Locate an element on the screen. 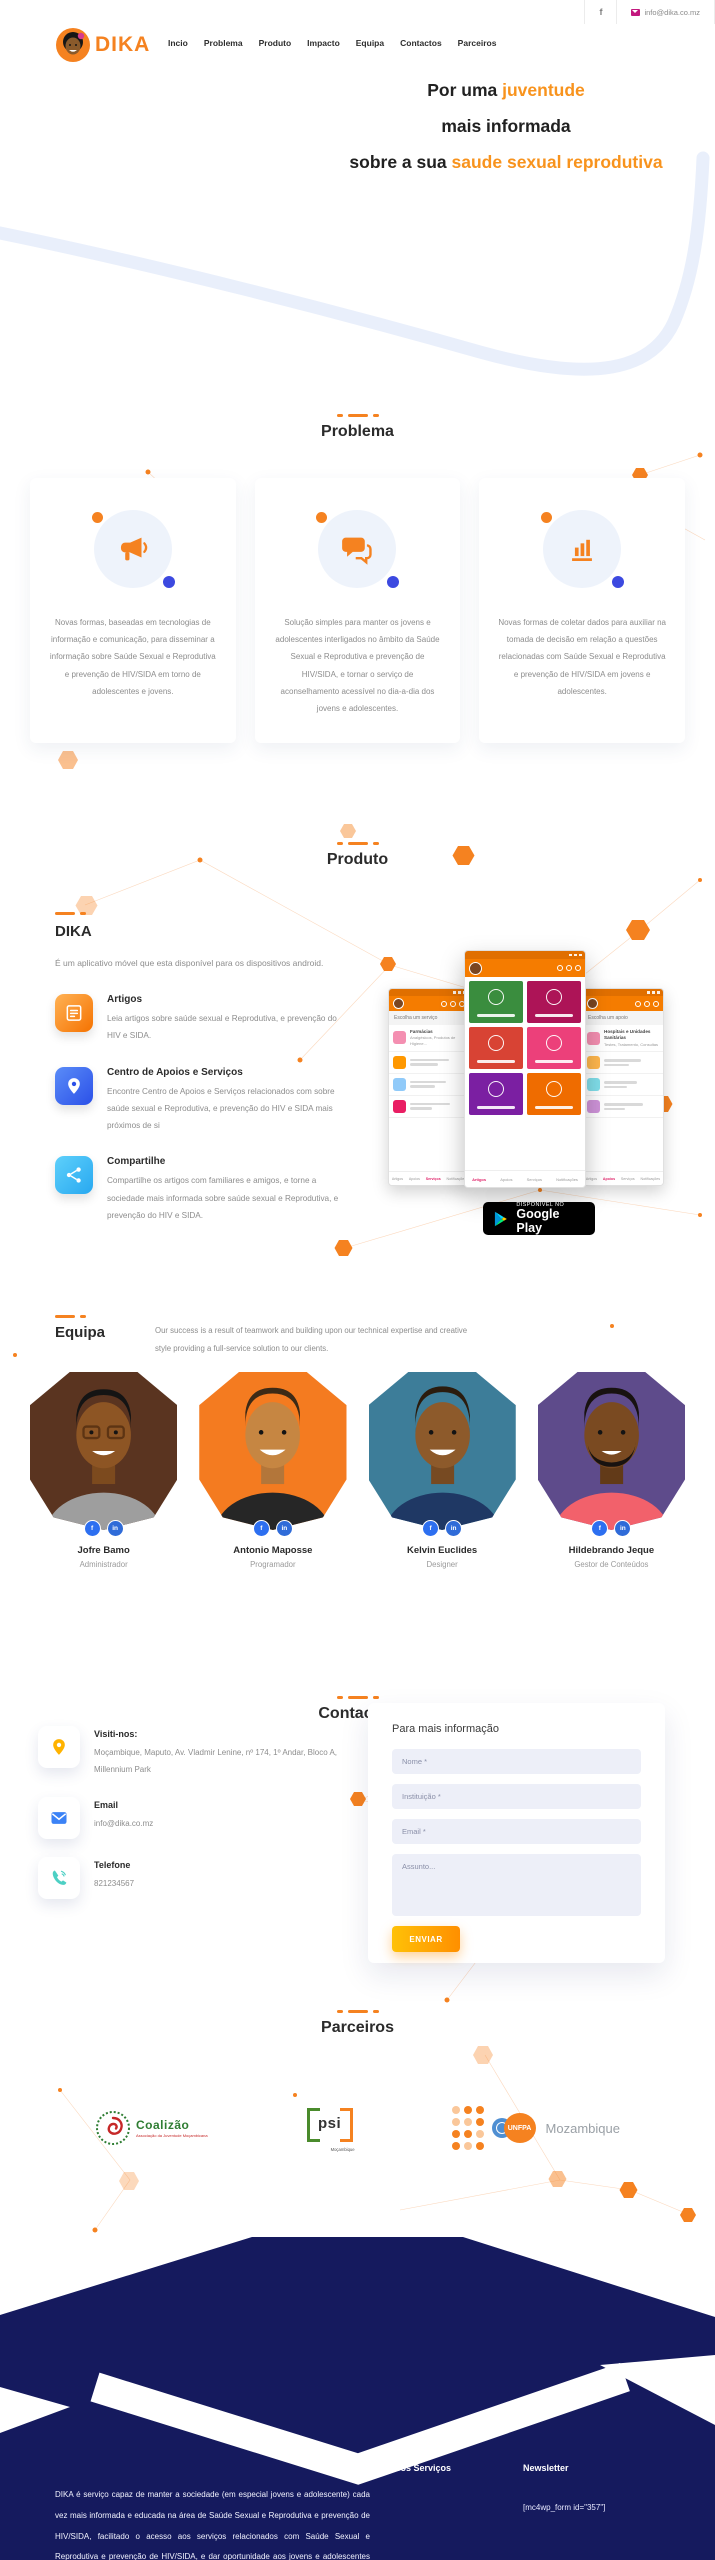 Image resolution: width=715 pixels, height=2560 pixels. nav-item-contactos: Contactos is located at coordinates (421, 43).